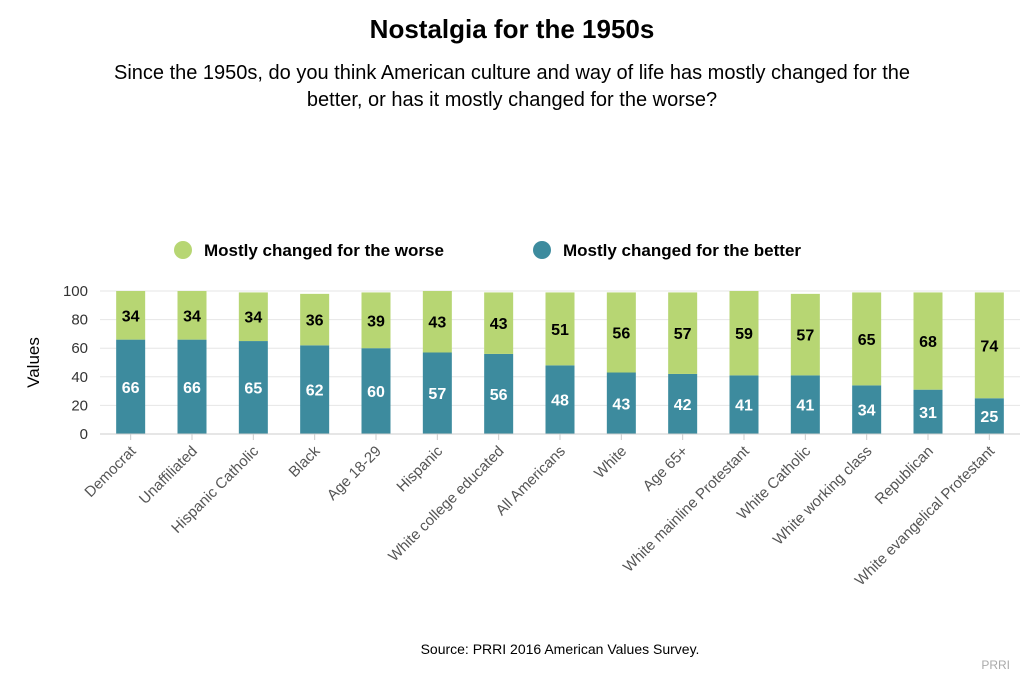 Image resolution: width=1024 pixels, height=683 pixels. I want to click on y-tick-label: 40, so click(79, 377).